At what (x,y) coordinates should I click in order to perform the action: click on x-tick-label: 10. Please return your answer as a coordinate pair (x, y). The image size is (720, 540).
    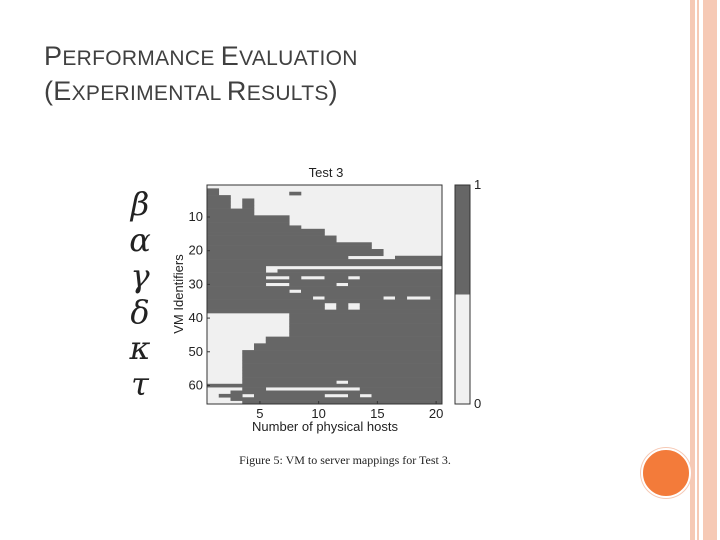
    Looking at the image, I should click on (318, 413).